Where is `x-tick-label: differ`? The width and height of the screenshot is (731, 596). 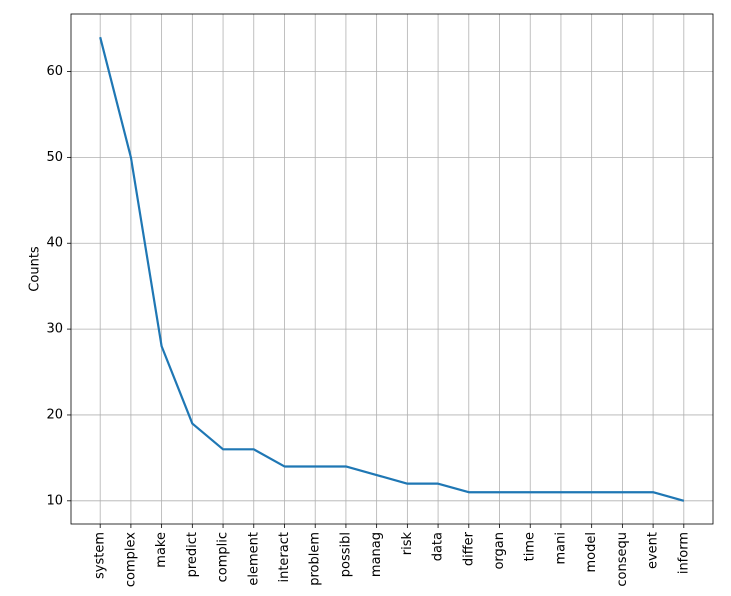
x-tick-label: differ is located at coordinates (468, 548).